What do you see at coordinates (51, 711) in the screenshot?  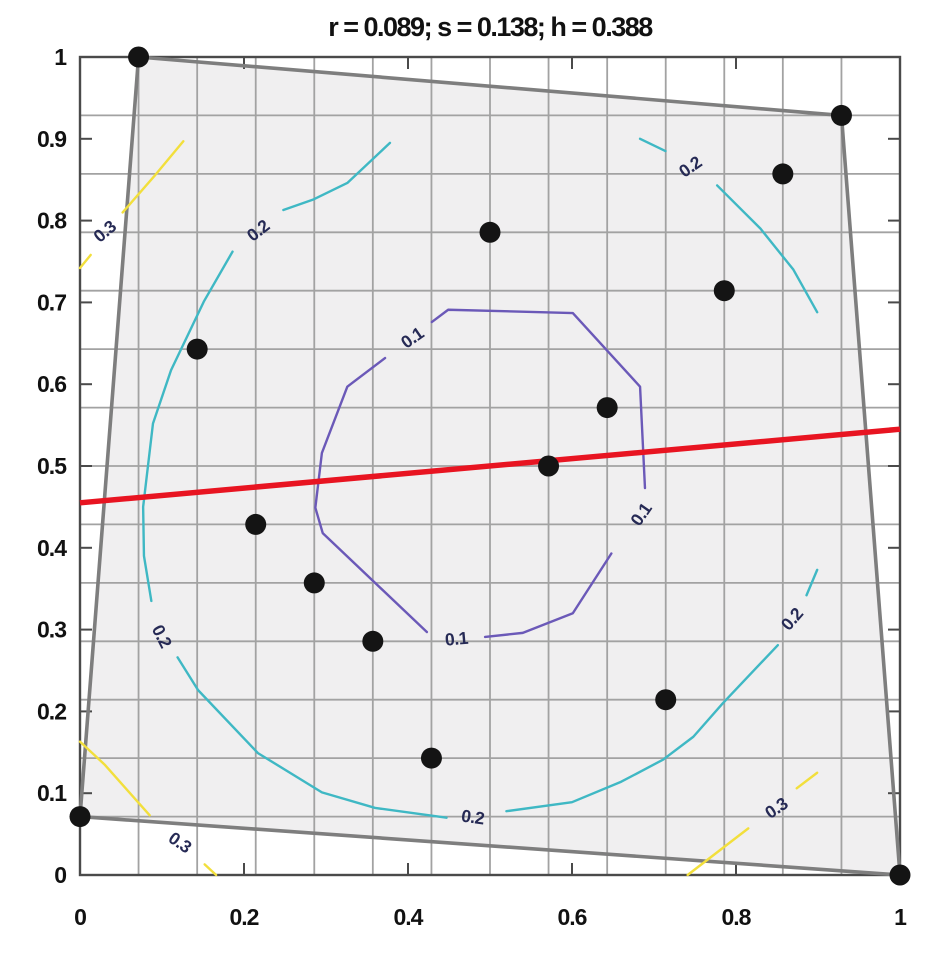 I see `y-tick-label: 0.2` at bounding box center [51, 711].